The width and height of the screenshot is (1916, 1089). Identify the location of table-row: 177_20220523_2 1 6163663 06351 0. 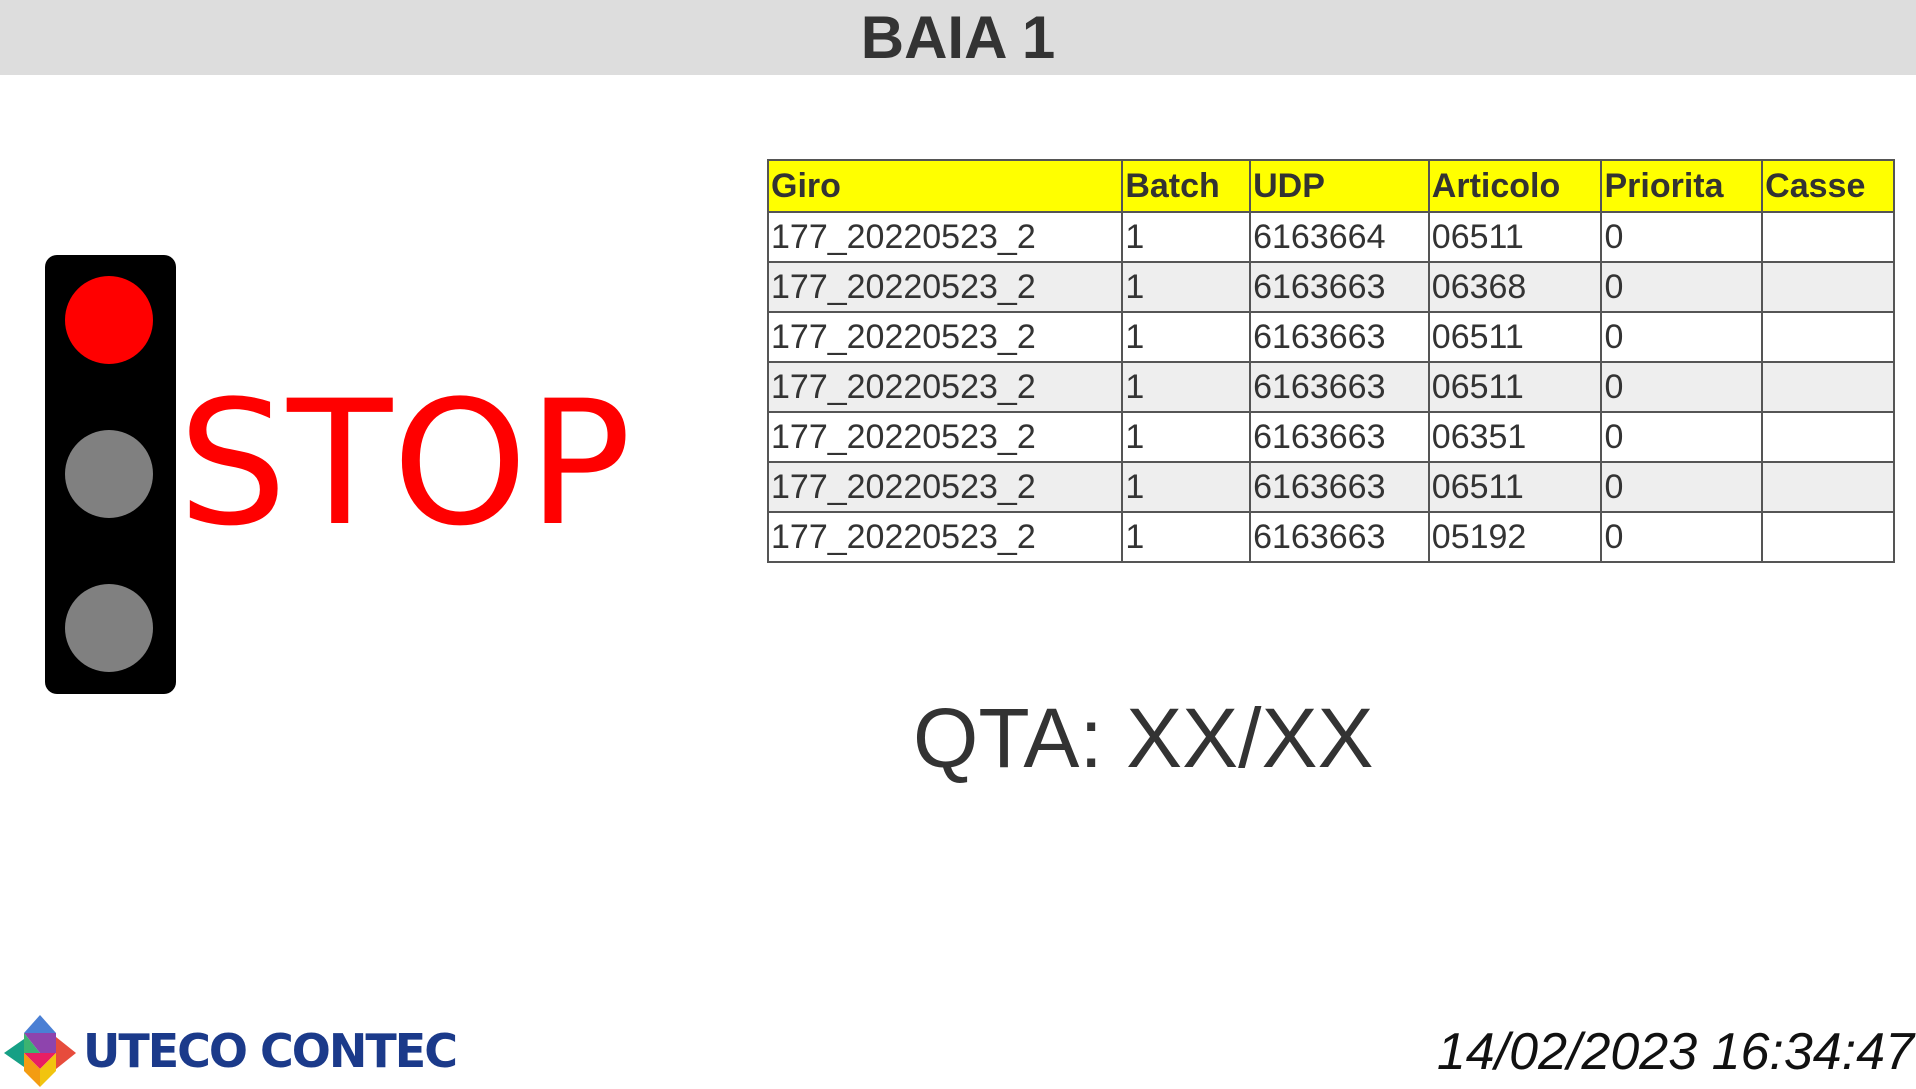
(1330, 437).